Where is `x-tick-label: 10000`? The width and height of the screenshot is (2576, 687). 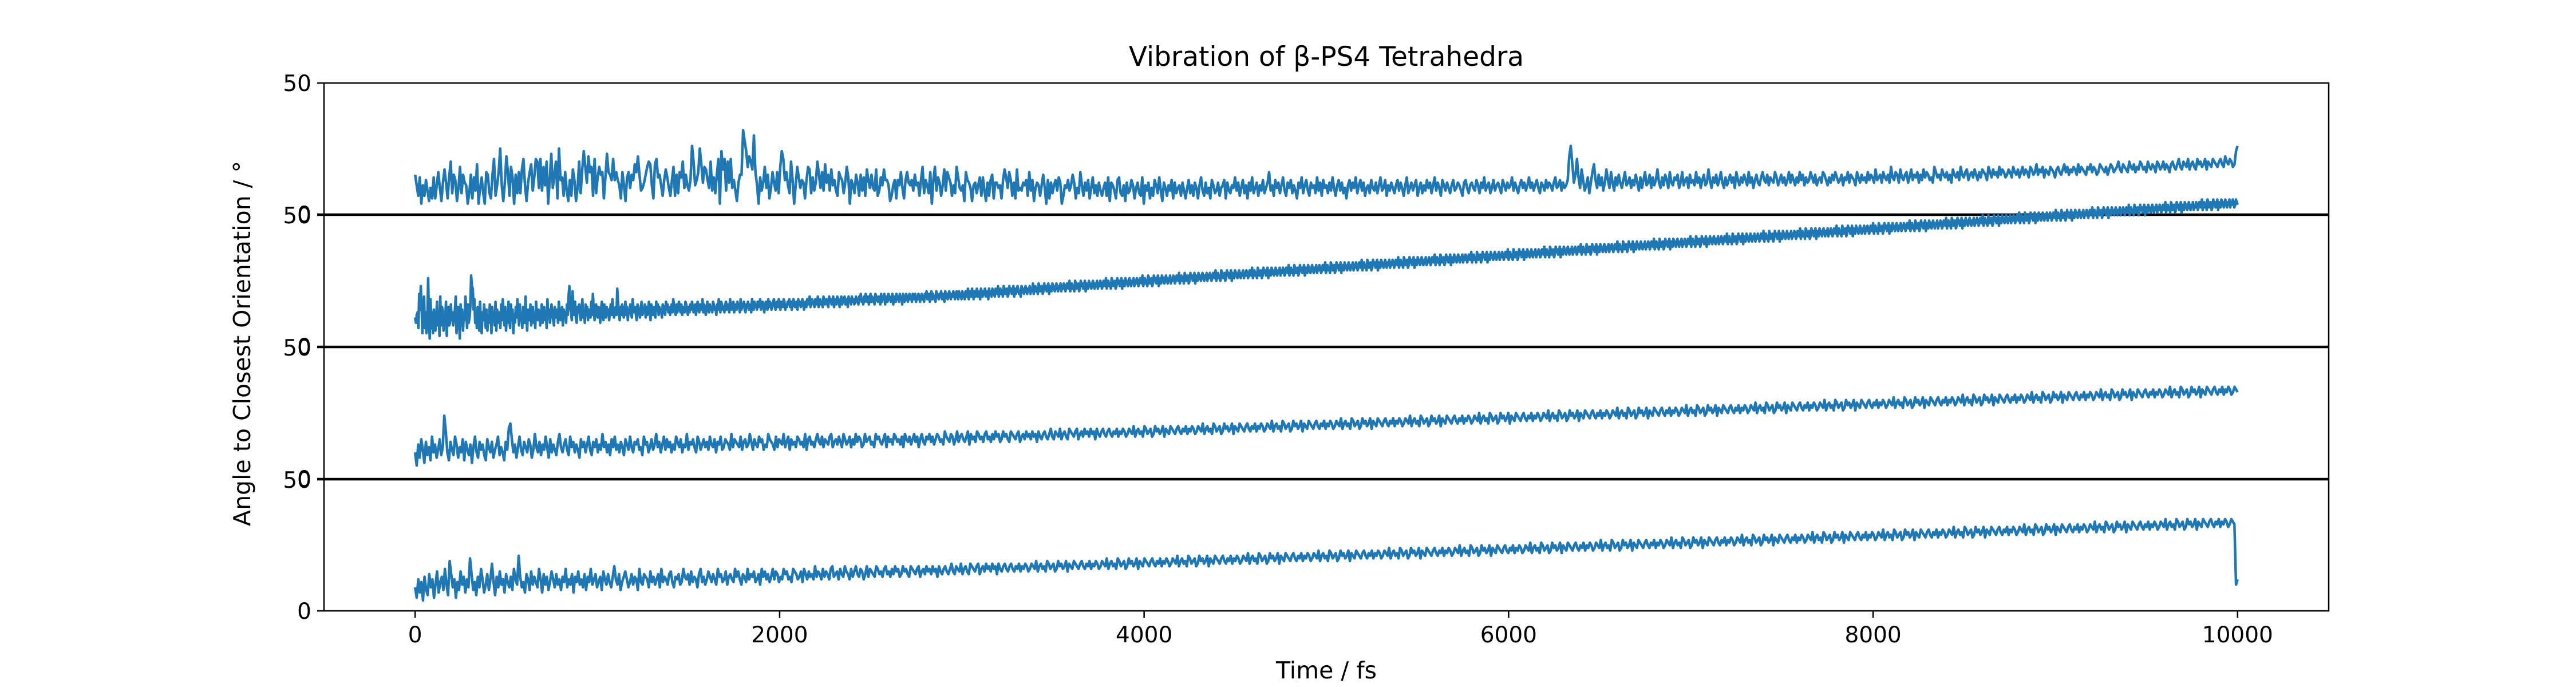 x-tick-label: 10000 is located at coordinates (2237, 635).